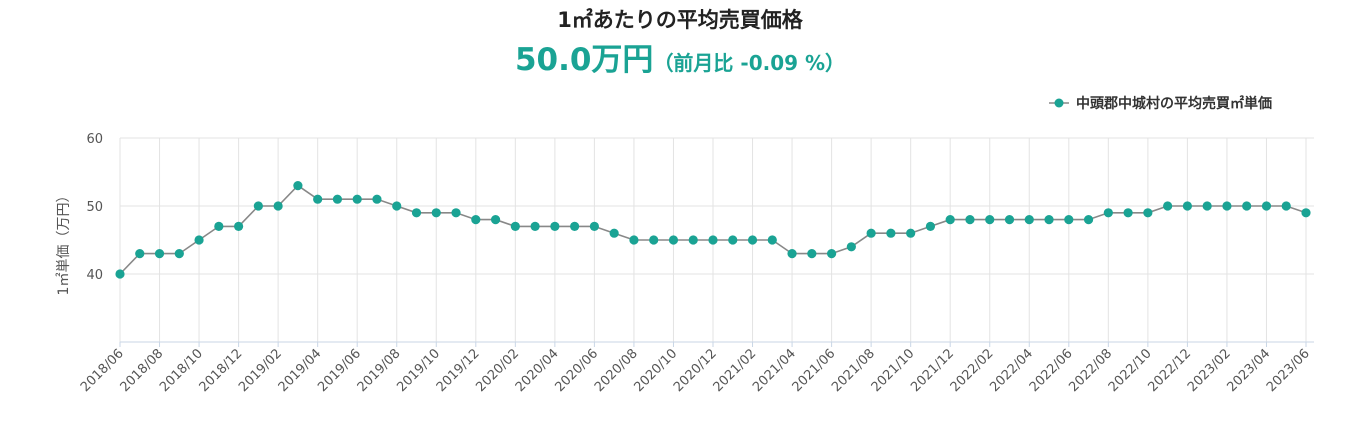 The width and height of the screenshot is (1360, 426). What do you see at coordinates (584, 60) in the screenshot?
I see `average-price: 50.0万円` at bounding box center [584, 60].